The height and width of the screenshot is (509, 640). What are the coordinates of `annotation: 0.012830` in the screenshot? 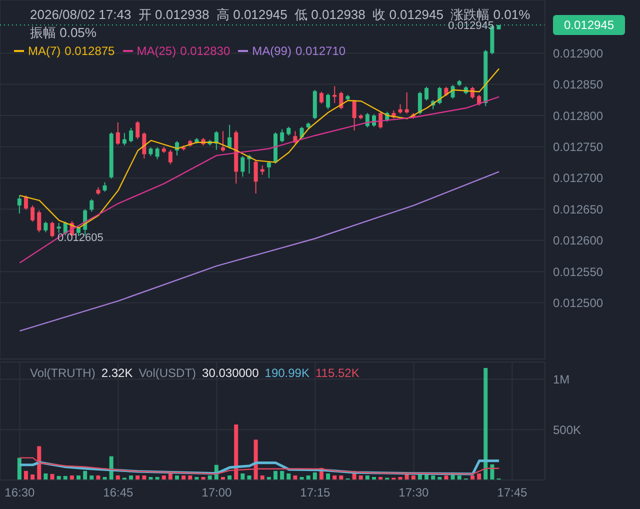 It's located at (205, 51).